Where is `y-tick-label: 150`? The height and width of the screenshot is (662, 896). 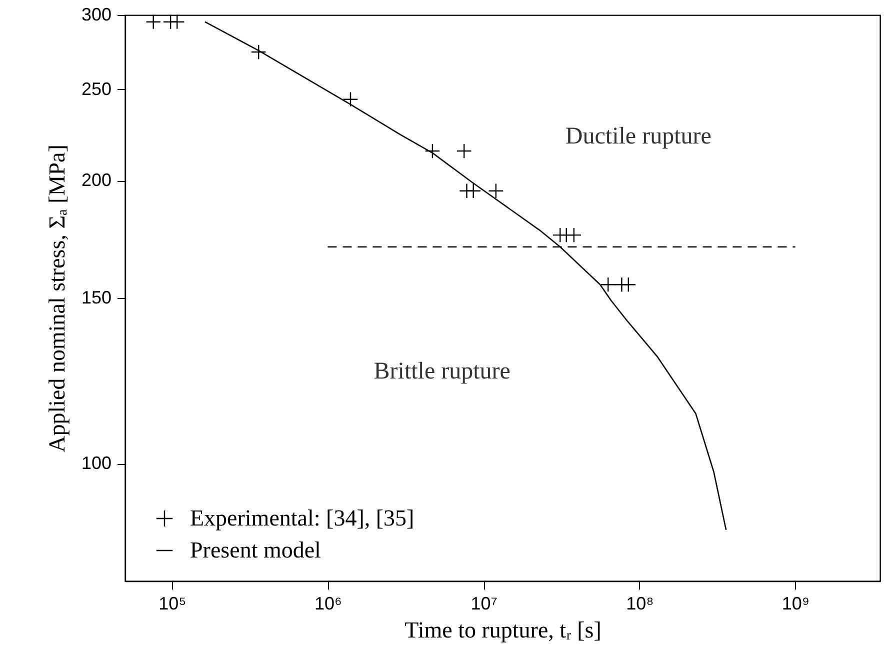
y-tick-label: 150 is located at coordinates (96, 298).